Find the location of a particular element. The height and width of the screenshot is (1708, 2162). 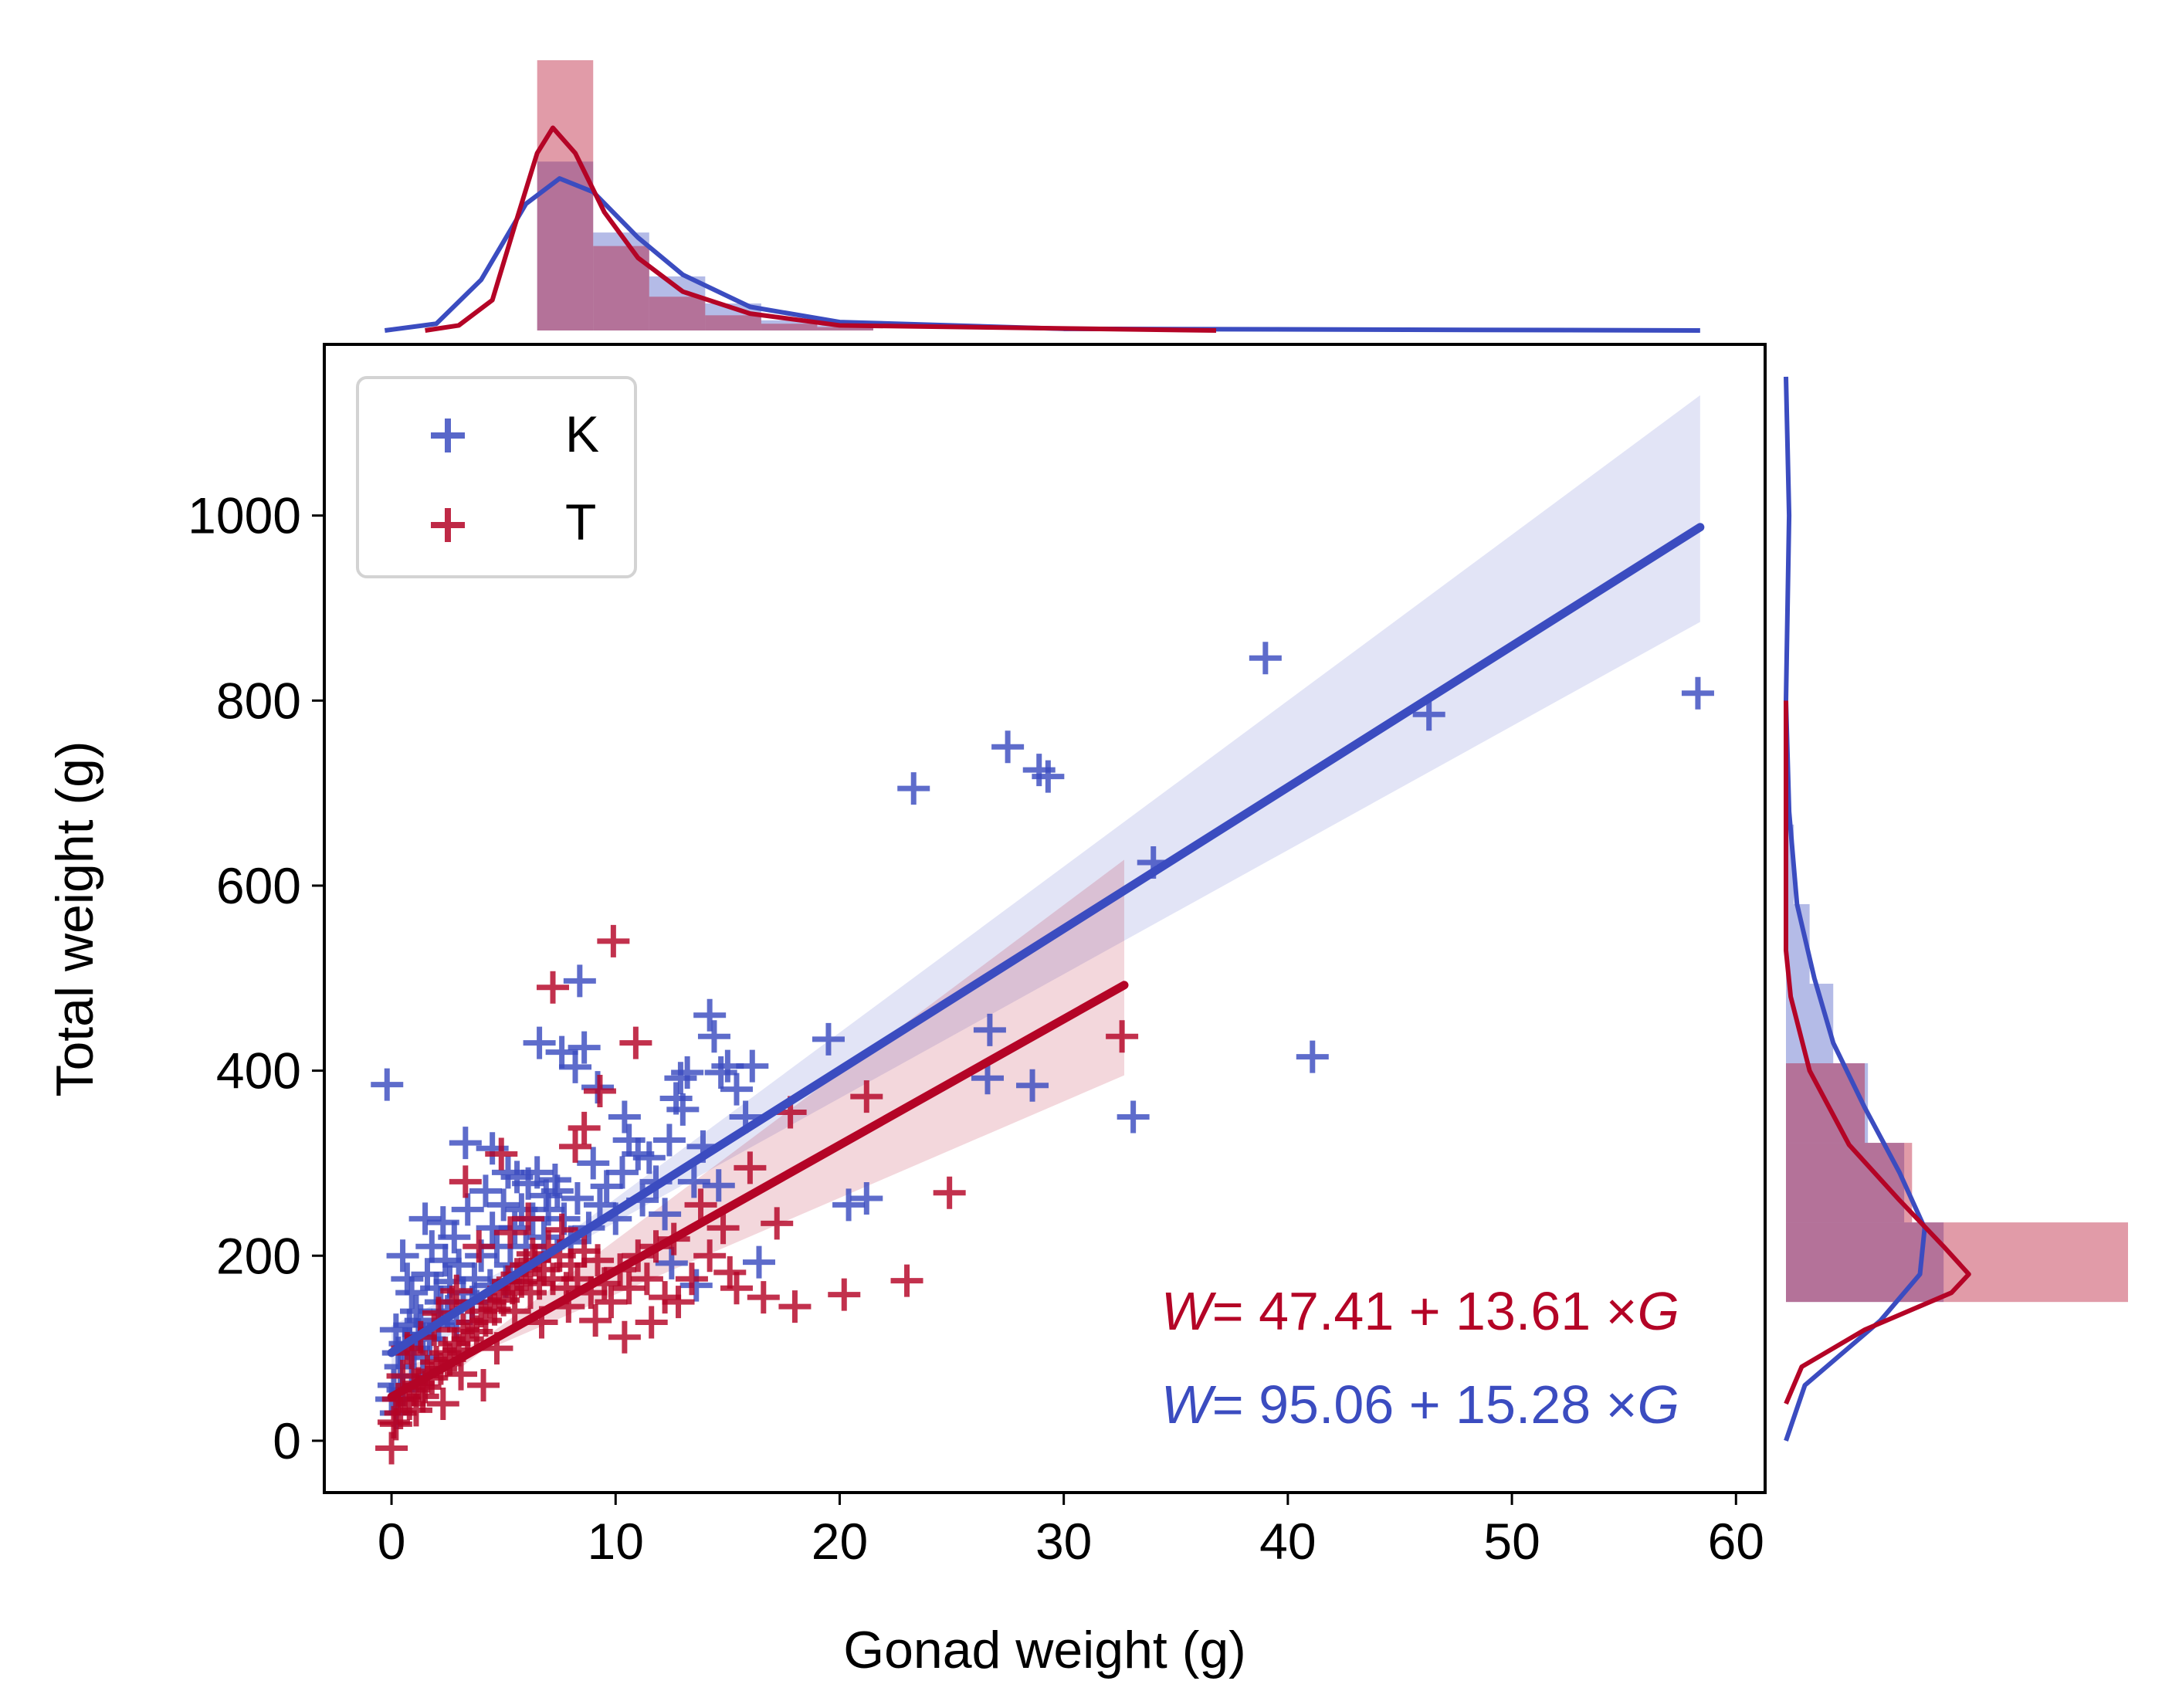

y-tick-label: 800 is located at coordinates (258, 701).